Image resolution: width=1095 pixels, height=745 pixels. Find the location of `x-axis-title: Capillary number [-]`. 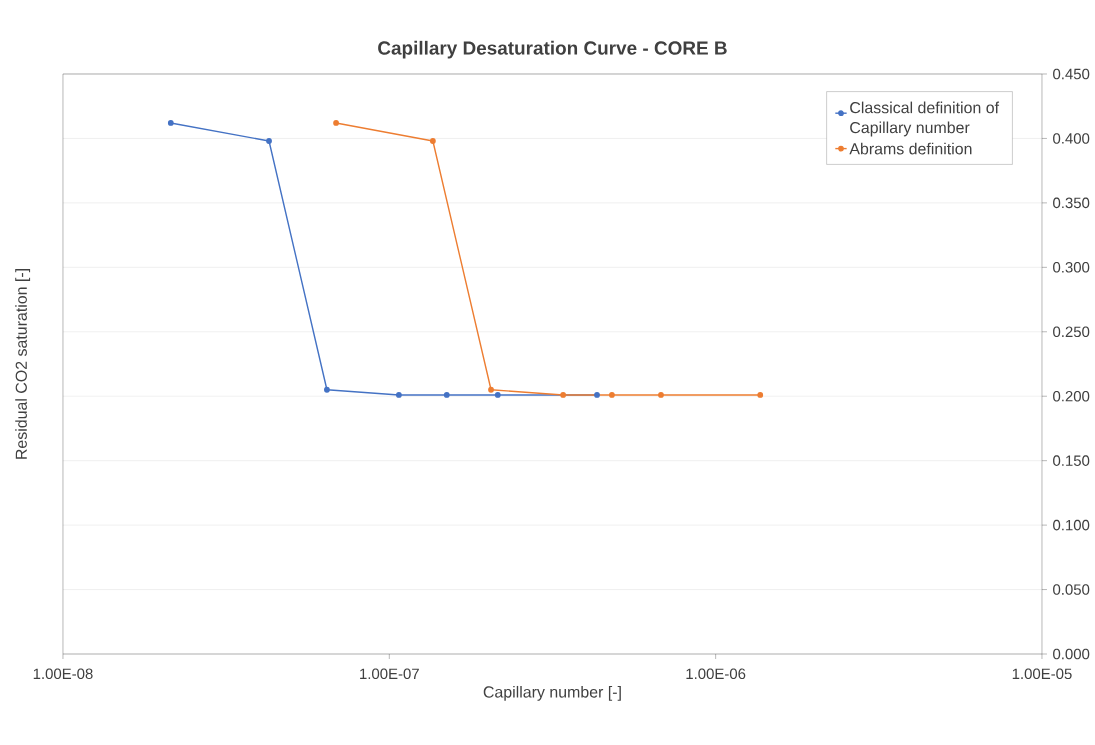

x-axis-title: Capillary number [-] is located at coordinates (552, 693).